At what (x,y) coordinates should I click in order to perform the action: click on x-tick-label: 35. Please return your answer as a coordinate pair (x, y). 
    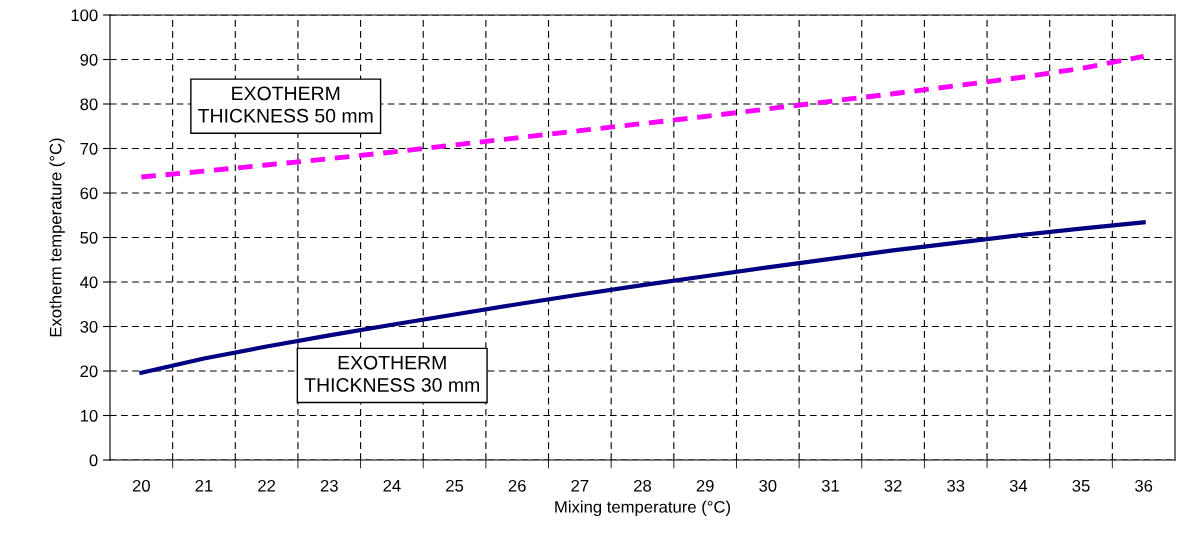
    Looking at the image, I should click on (1081, 485).